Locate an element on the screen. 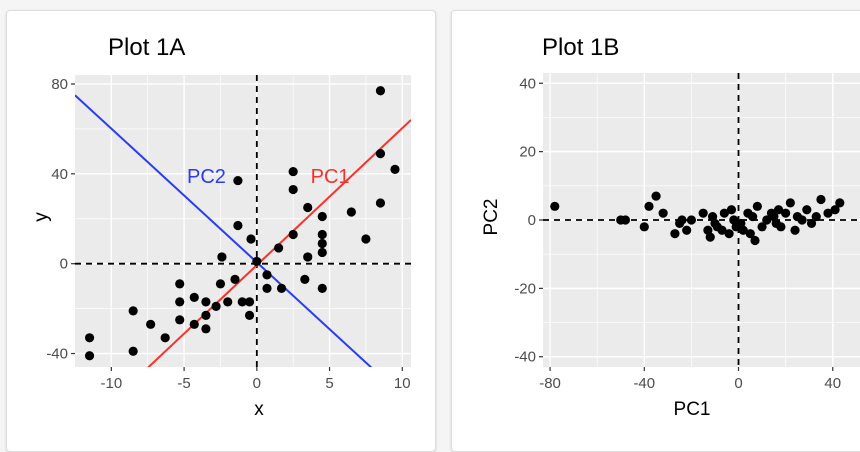  x-tick-label: -10 is located at coordinates (112, 383).